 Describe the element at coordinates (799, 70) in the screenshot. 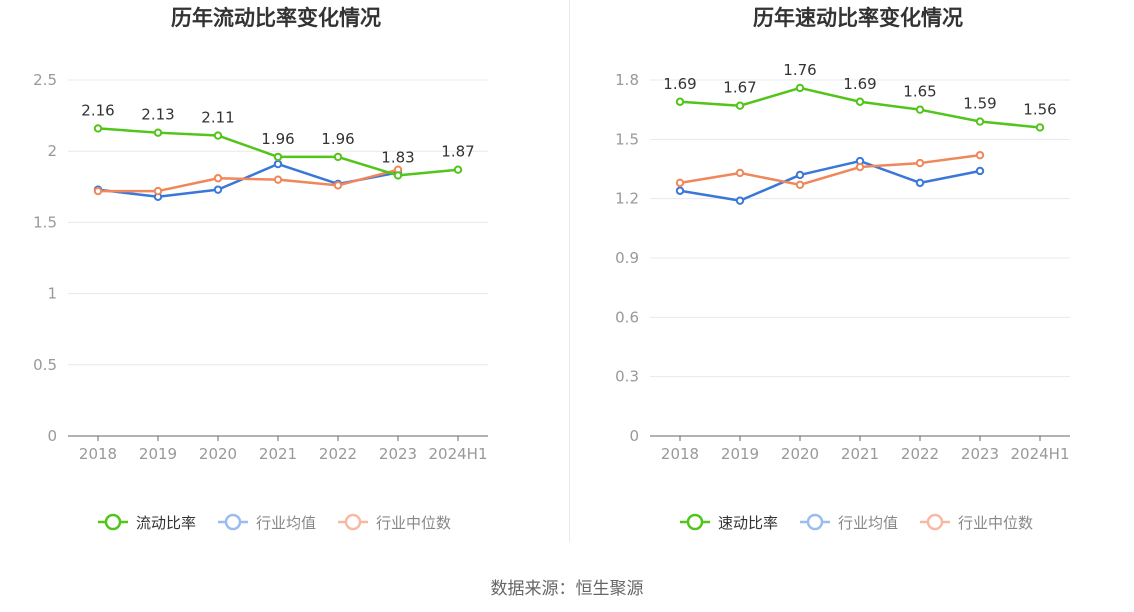

I see `data-label: 1.76` at that location.